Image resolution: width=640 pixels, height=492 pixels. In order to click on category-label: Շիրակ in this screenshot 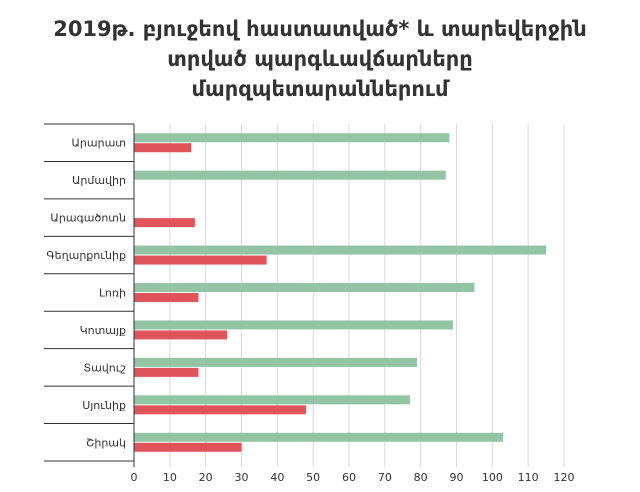, I will do `click(106, 442)`.